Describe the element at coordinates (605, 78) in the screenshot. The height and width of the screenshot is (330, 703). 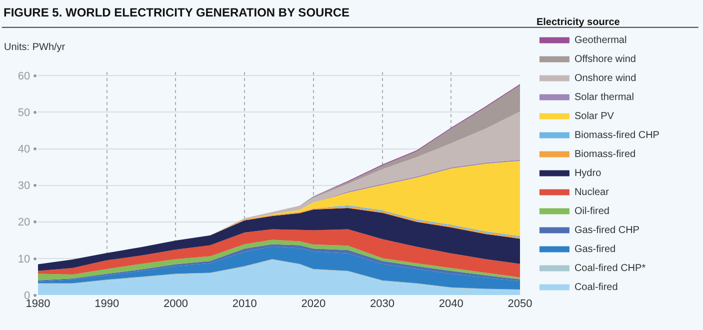
I see `legend-label: Onshore wind` at that location.